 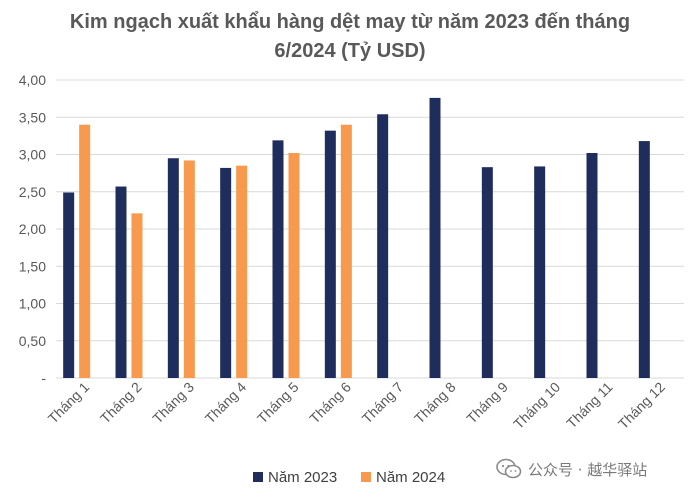 I want to click on x-tick-label: Tháng 9, so click(x=487, y=403).